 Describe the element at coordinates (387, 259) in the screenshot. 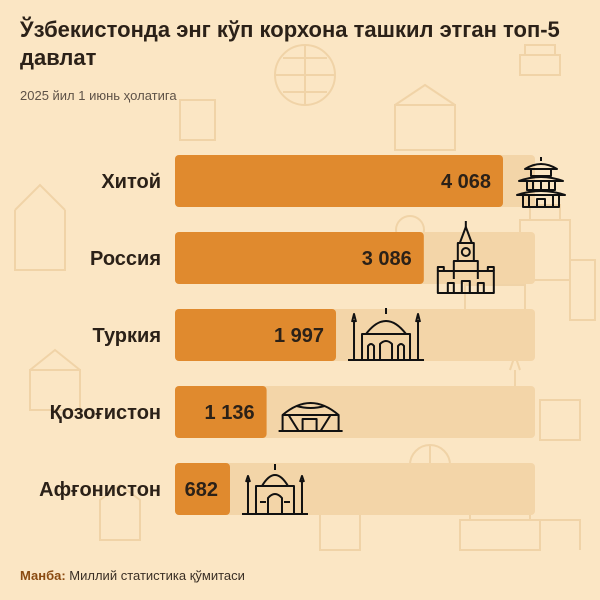

I see `value-label-2: 3 086` at that location.